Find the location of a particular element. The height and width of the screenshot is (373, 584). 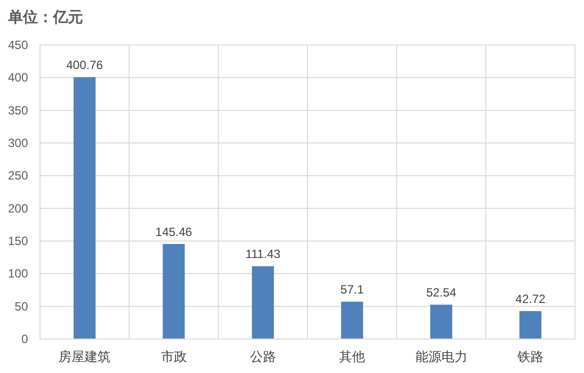

data-label: 145.46 is located at coordinates (173, 231).